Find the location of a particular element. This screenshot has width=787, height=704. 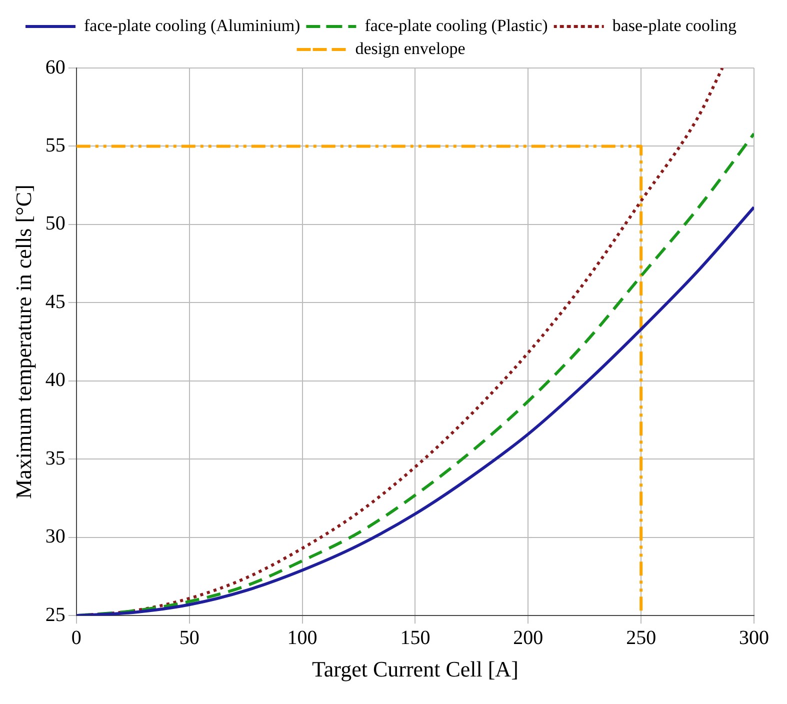

x-axis-title: Target Current Cell [A] is located at coordinates (415, 669).